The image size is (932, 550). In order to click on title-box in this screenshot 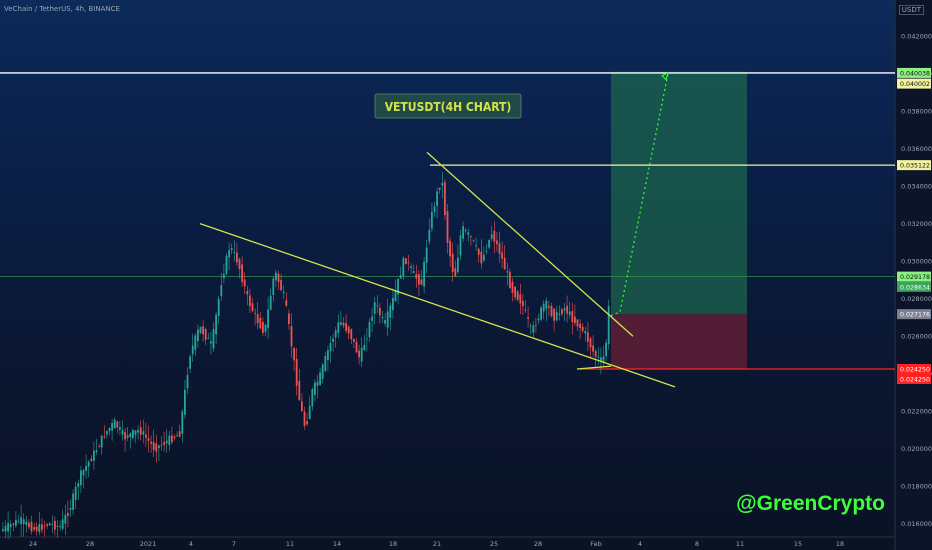, I will do `click(448, 106)`.